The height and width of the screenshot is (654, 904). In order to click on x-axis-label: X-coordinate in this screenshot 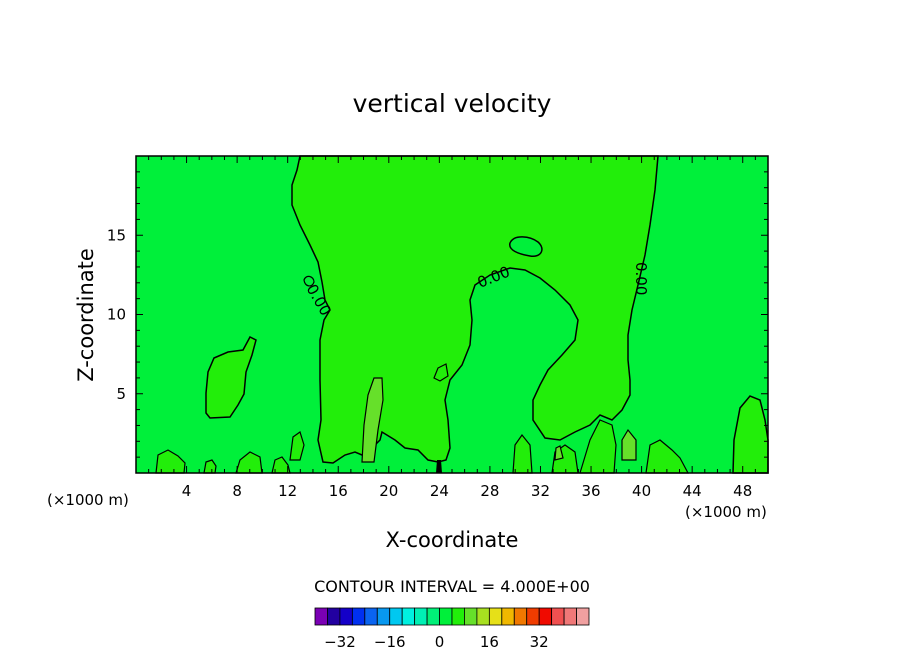, I will do `click(452, 540)`.